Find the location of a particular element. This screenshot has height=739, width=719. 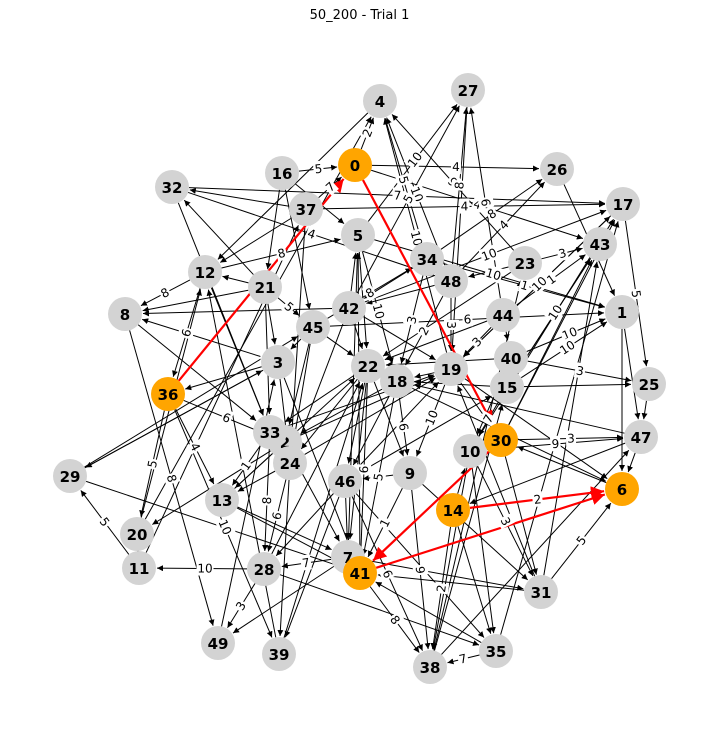

edge-weight-text: 8 is located at coordinates (459, 185).